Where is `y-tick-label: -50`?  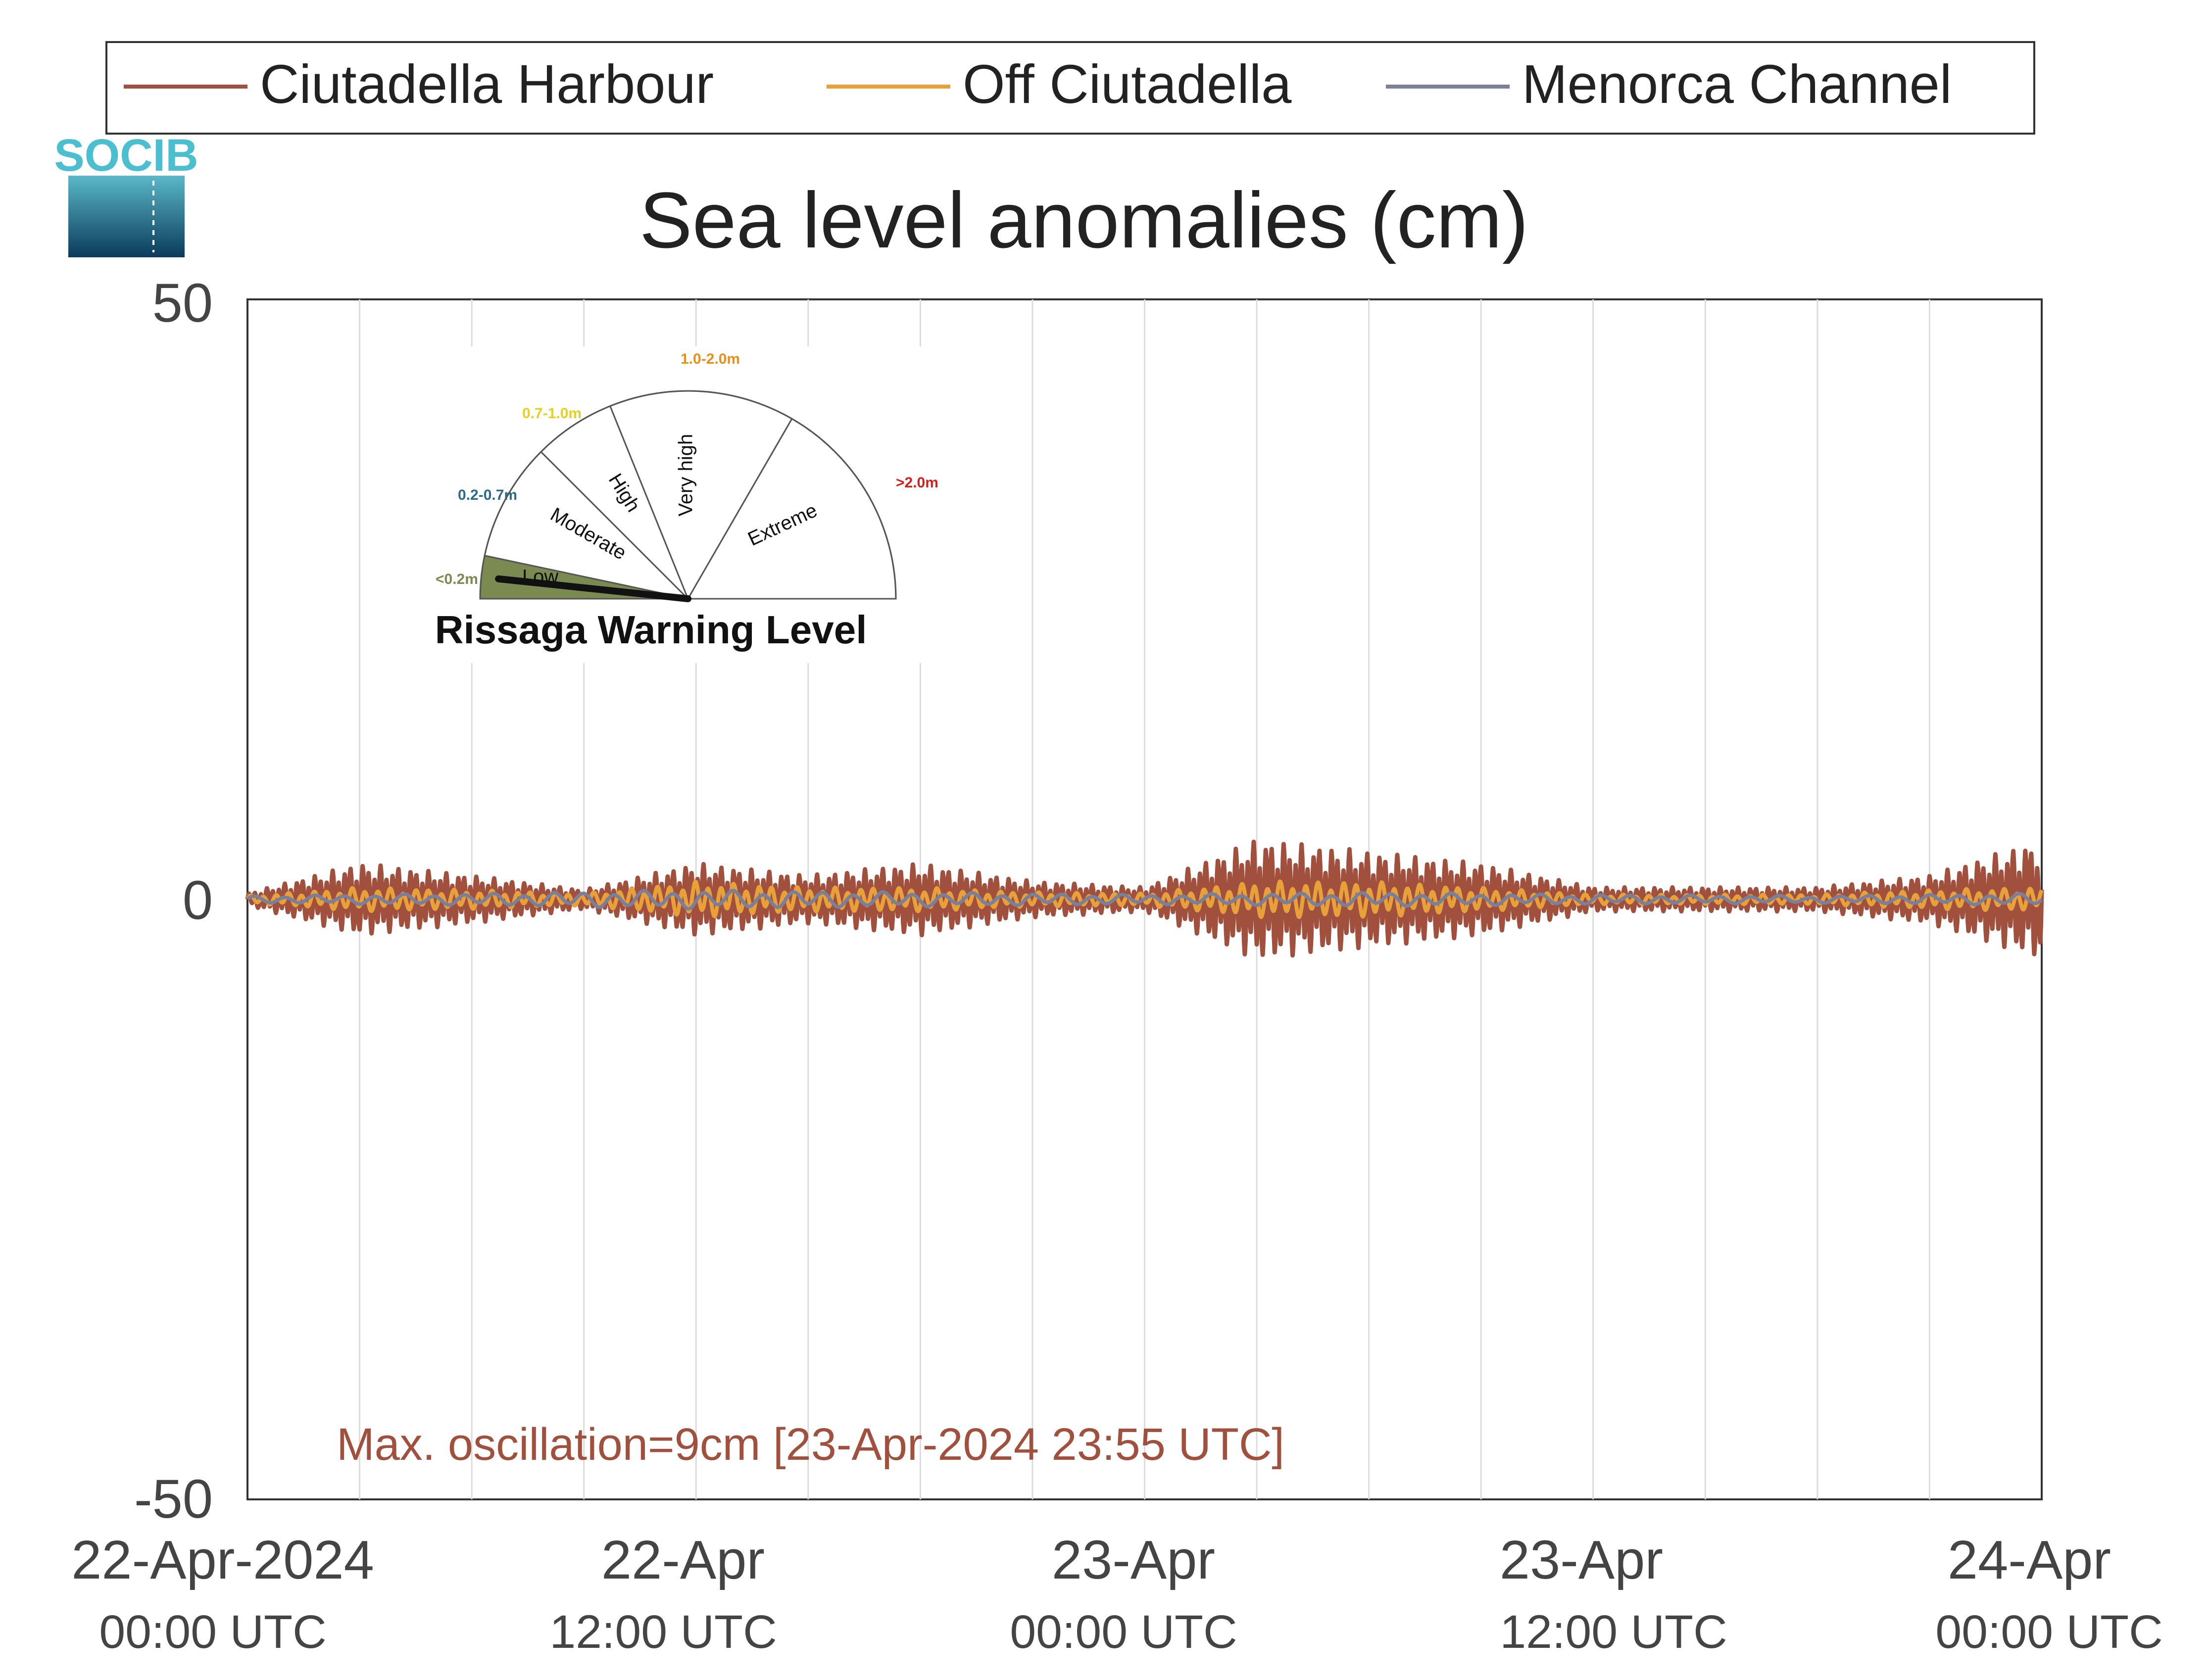 y-tick-label: -50 is located at coordinates (173, 1500).